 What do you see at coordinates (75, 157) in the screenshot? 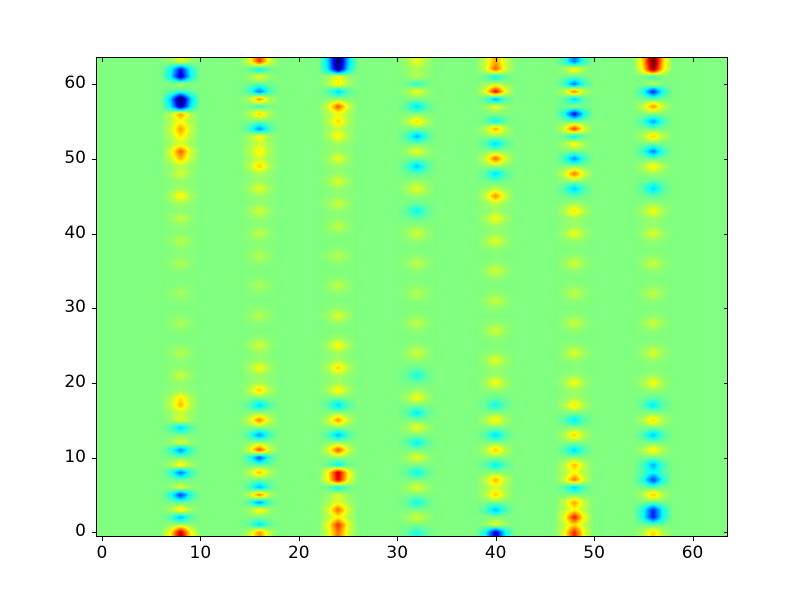
I see `y-axis-tick-label: 50` at bounding box center [75, 157].